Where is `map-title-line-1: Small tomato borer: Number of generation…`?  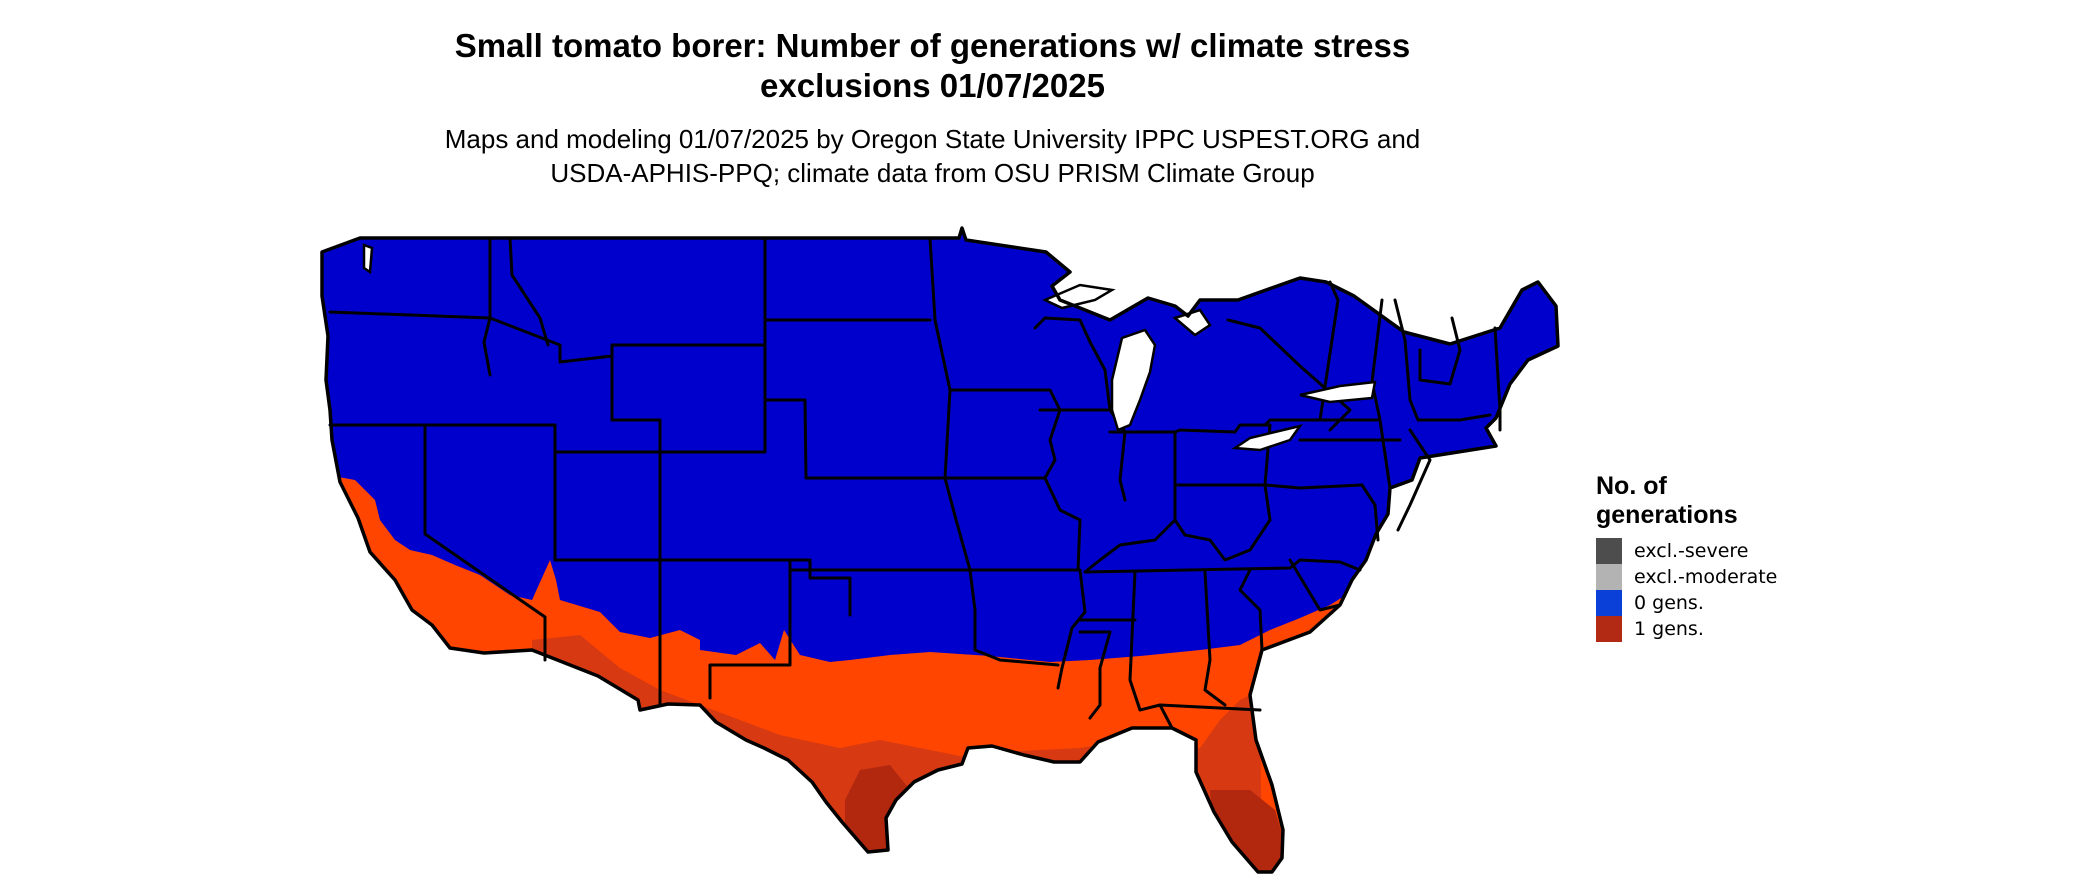 map-title-line-1: Small tomato borer: Number of generation… is located at coordinates (932, 45).